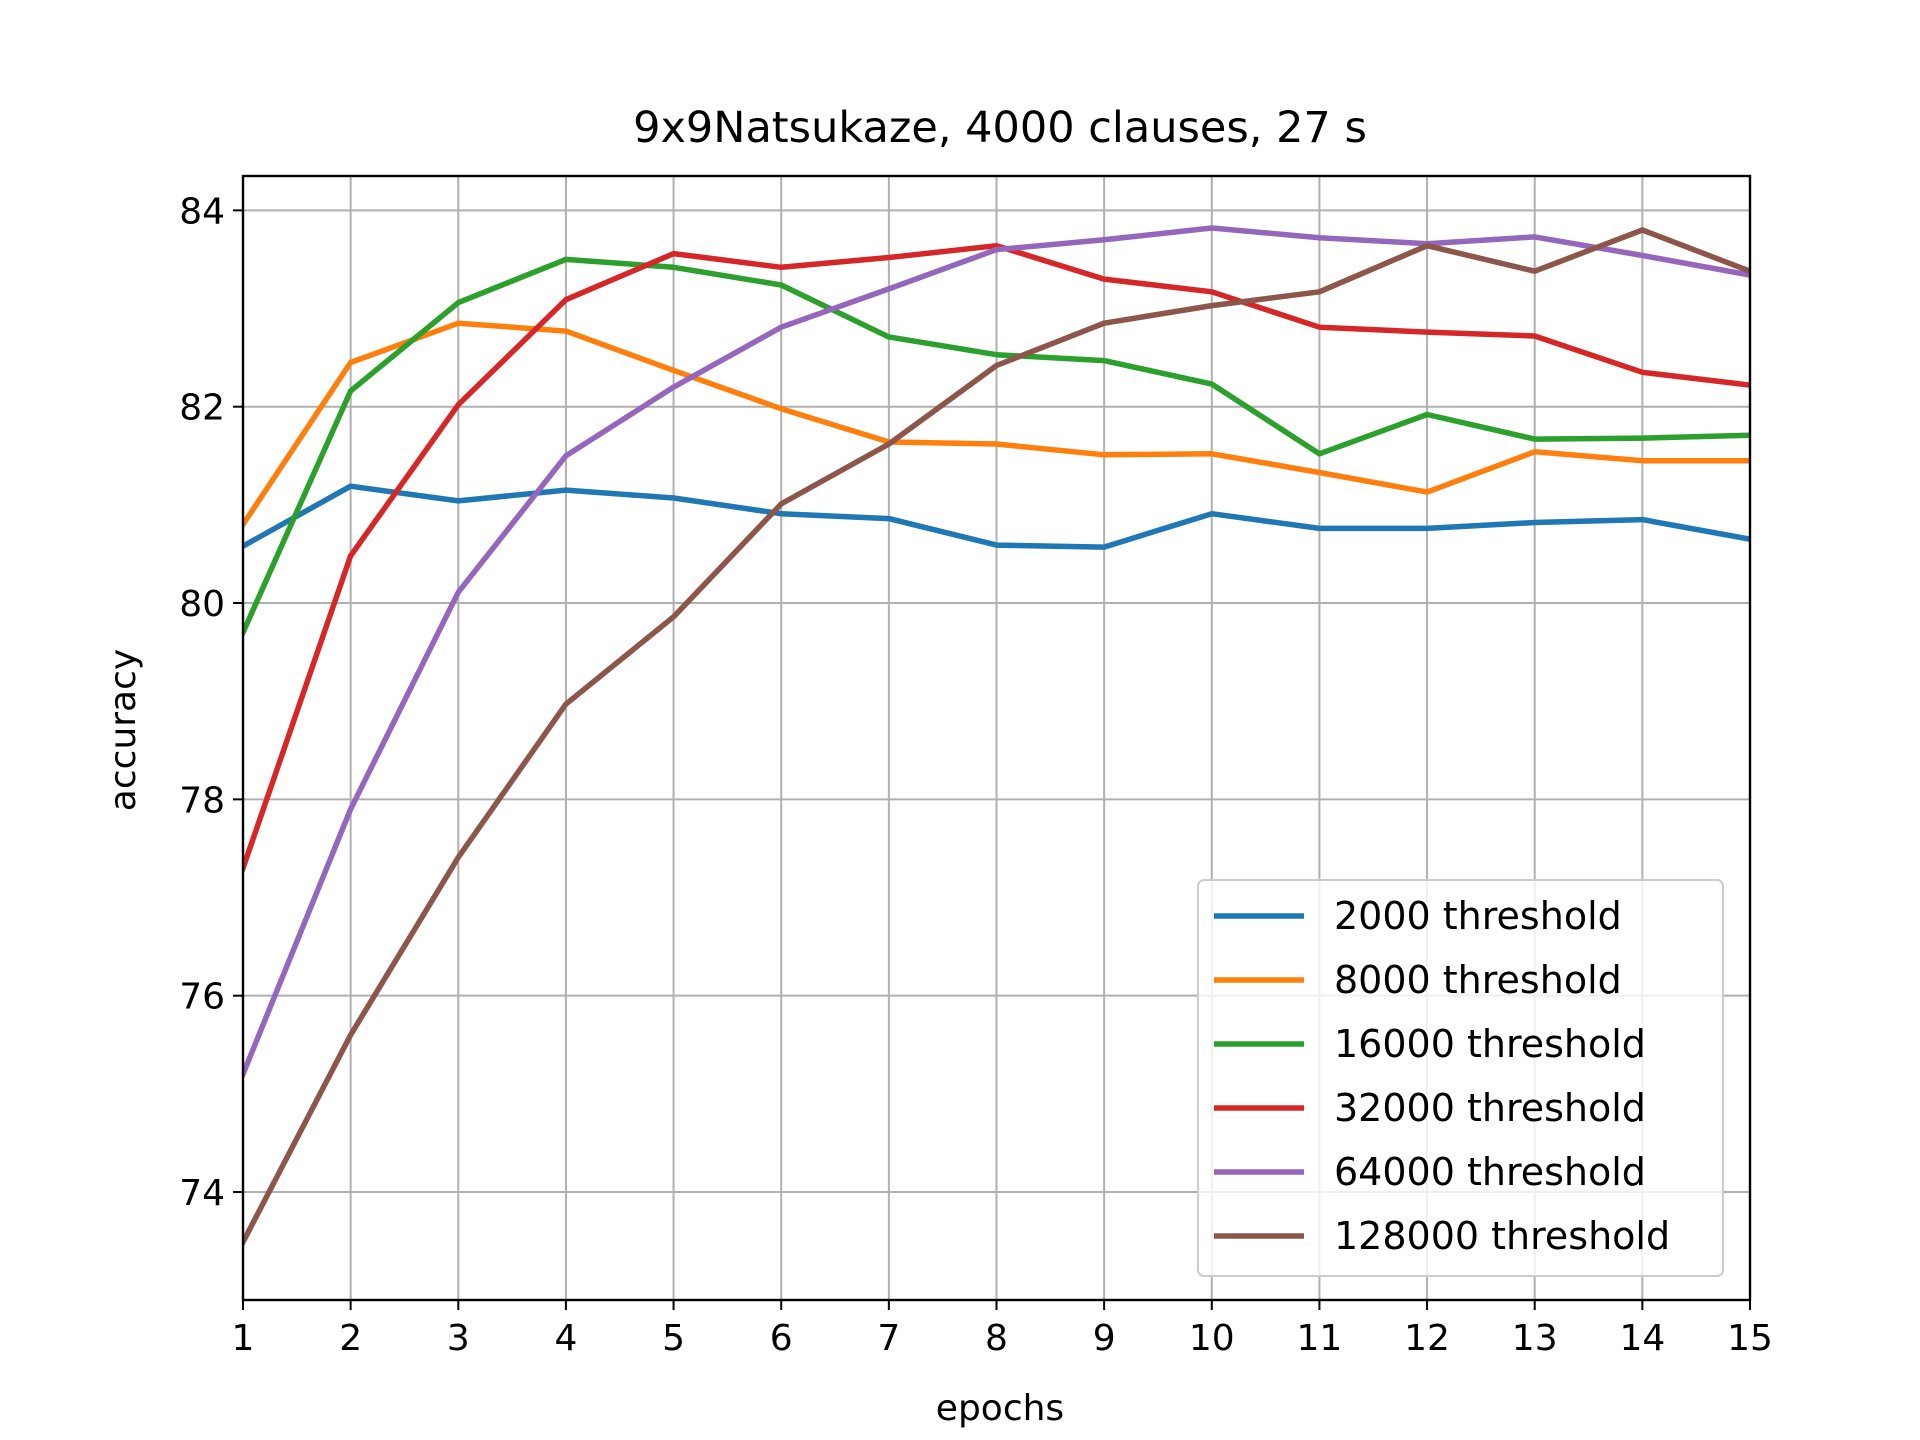 The image size is (1920, 1440). Describe the element at coordinates (350, 1338) in the screenshot. I see `x-tick-label: 2` at that location.